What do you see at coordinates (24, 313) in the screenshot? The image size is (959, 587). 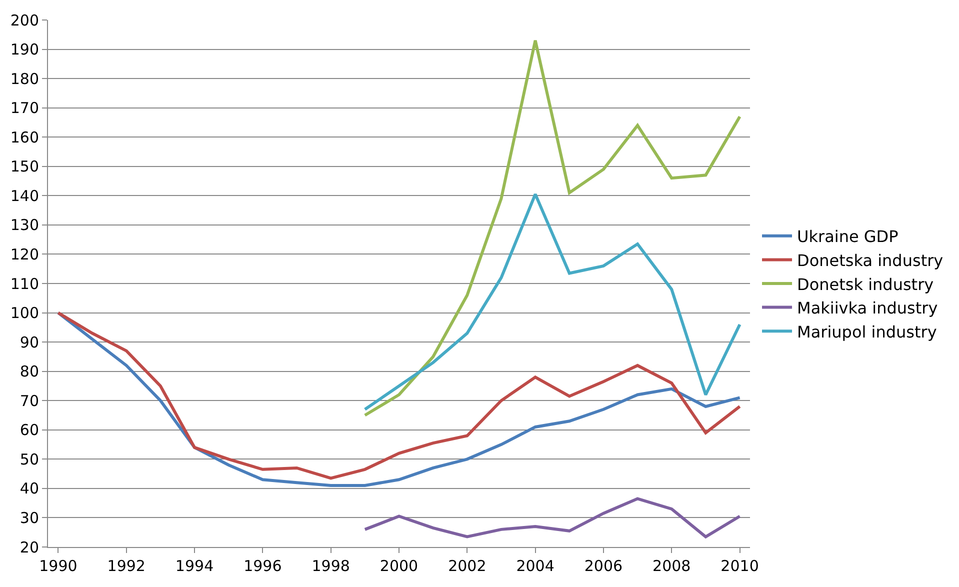 I see `y-tick-label: 100` at bounding box center [24, 313].